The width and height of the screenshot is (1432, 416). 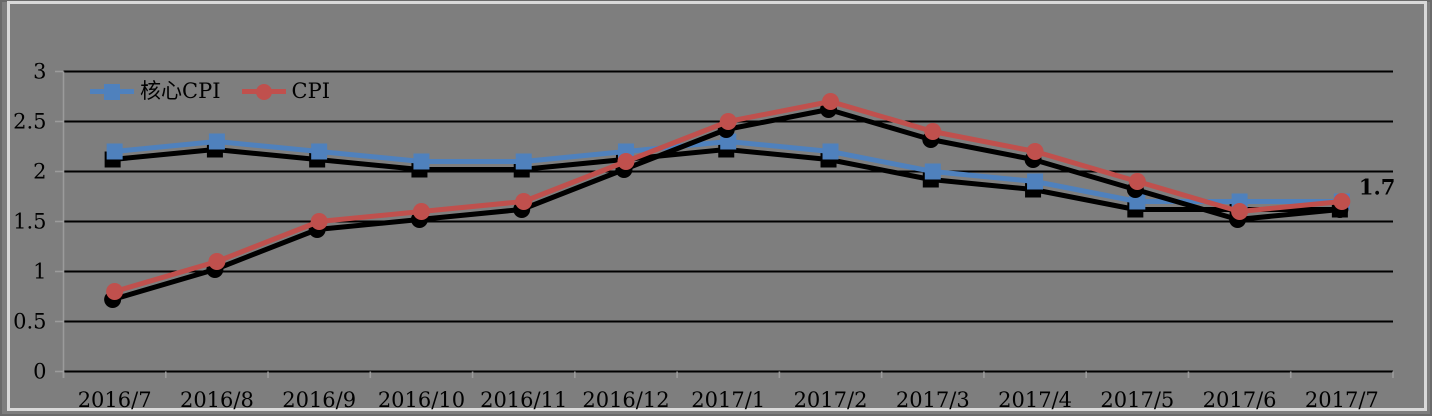 I want to click on svg-text: 2016/12, so click(x=625, y=400).